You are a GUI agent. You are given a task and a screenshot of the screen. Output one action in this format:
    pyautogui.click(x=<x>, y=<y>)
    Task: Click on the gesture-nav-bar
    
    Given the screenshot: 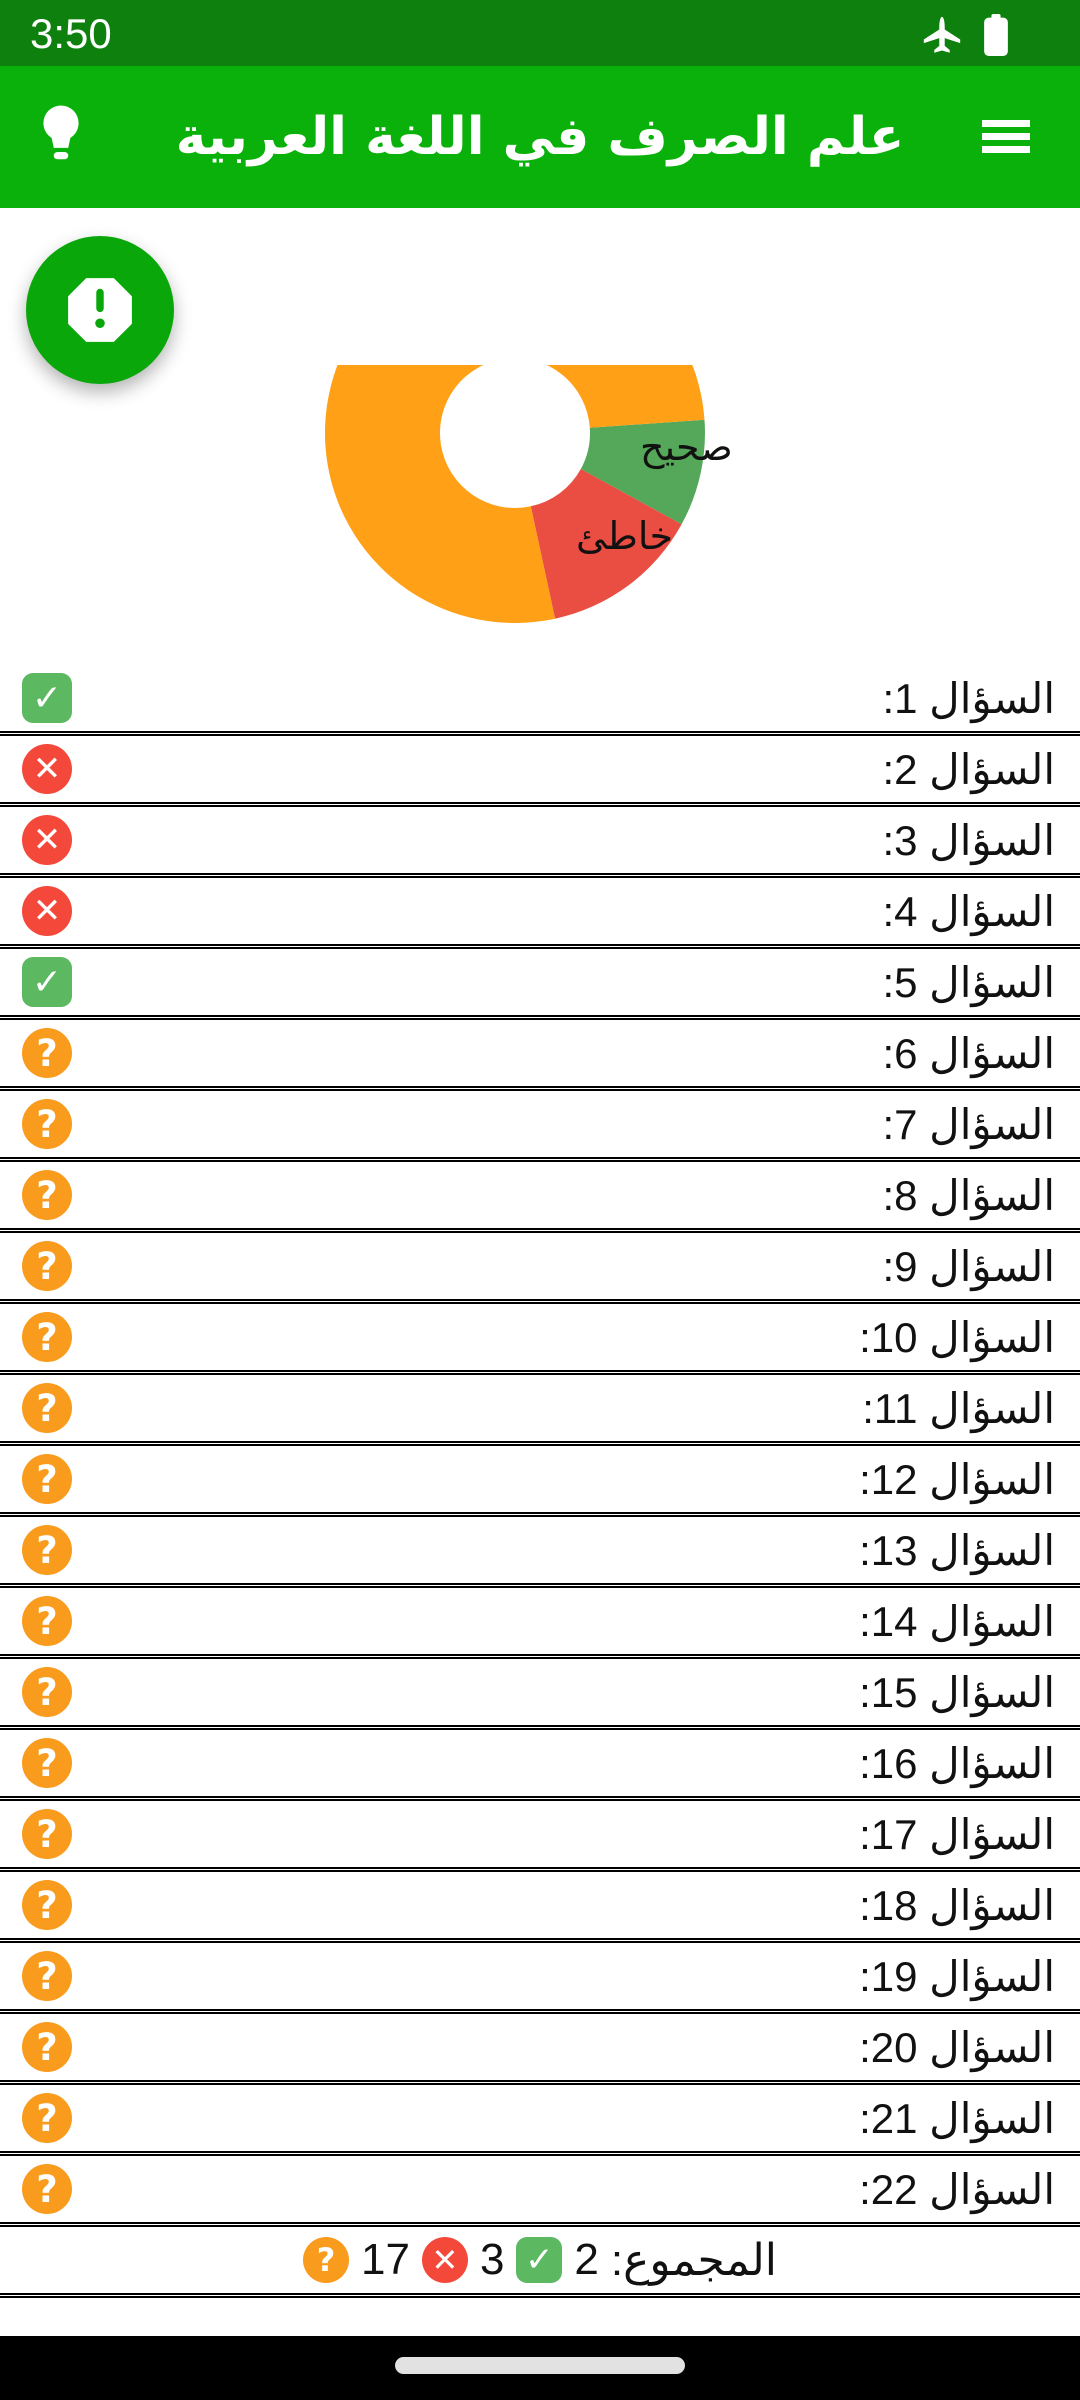 What is the action you would take?
    pyautogui.click(x=540, y=2368)
    